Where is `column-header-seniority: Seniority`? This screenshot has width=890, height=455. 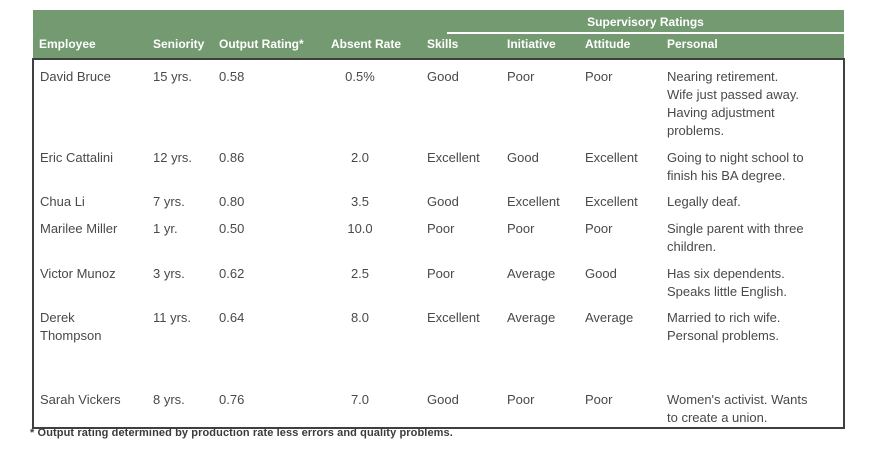 column-header-seniority: Seniority is located at coordinates (180, 46).